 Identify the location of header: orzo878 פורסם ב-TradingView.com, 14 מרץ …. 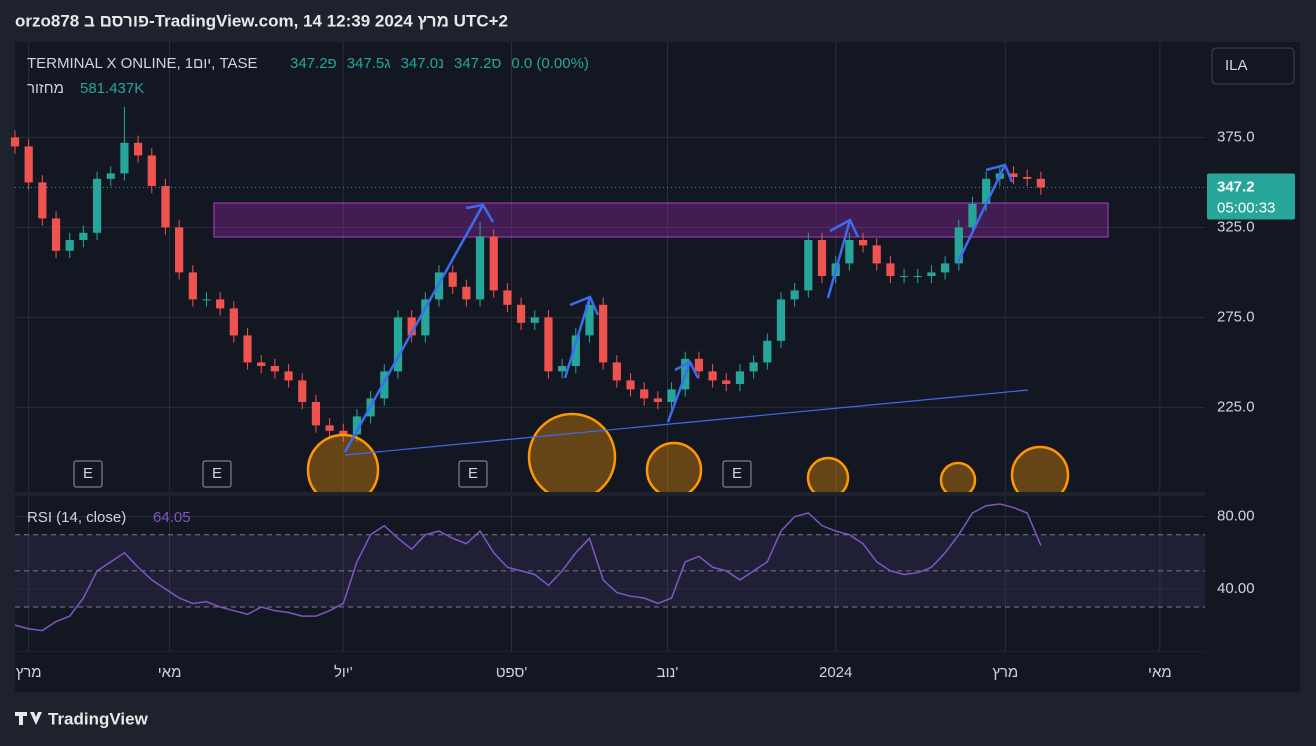
(261, 20).